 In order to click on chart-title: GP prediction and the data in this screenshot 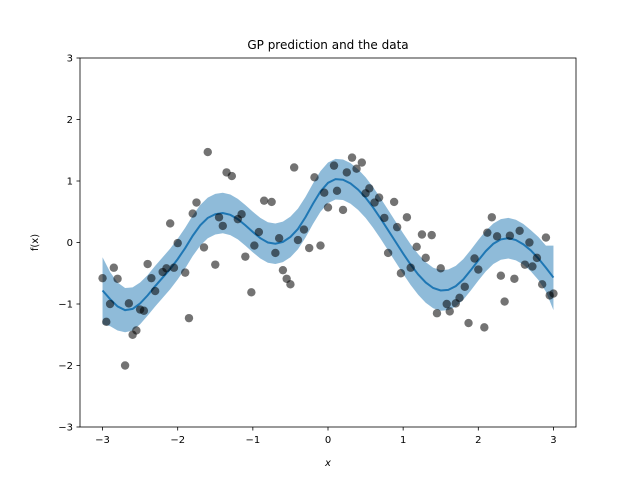, I will do `click(327, 45)`.